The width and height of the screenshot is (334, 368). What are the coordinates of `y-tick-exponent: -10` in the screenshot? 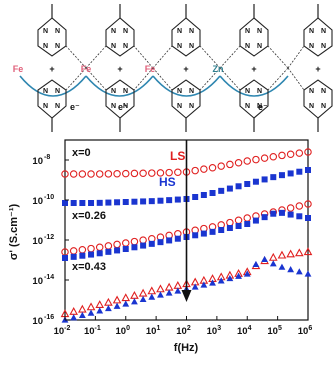 It's located at (49, 197).